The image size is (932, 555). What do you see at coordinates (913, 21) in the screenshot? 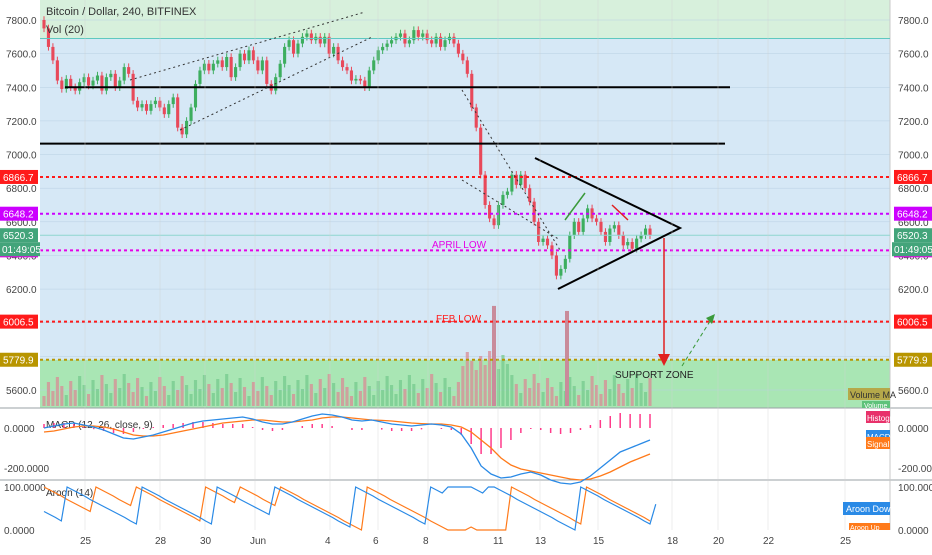
I see `y-tick-label: 7800.0` at bounding box center [913, 21].